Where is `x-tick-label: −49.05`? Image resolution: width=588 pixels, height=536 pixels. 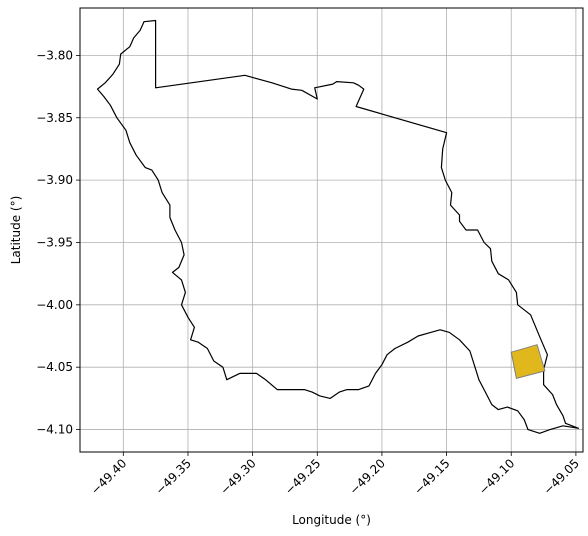
x-tick-label: −49.05 is located at coordinates (561, 476).